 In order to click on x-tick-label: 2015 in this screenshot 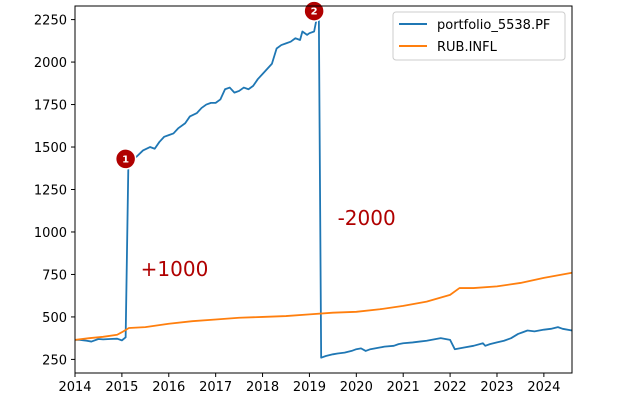, I will do `click(121, 387)`.